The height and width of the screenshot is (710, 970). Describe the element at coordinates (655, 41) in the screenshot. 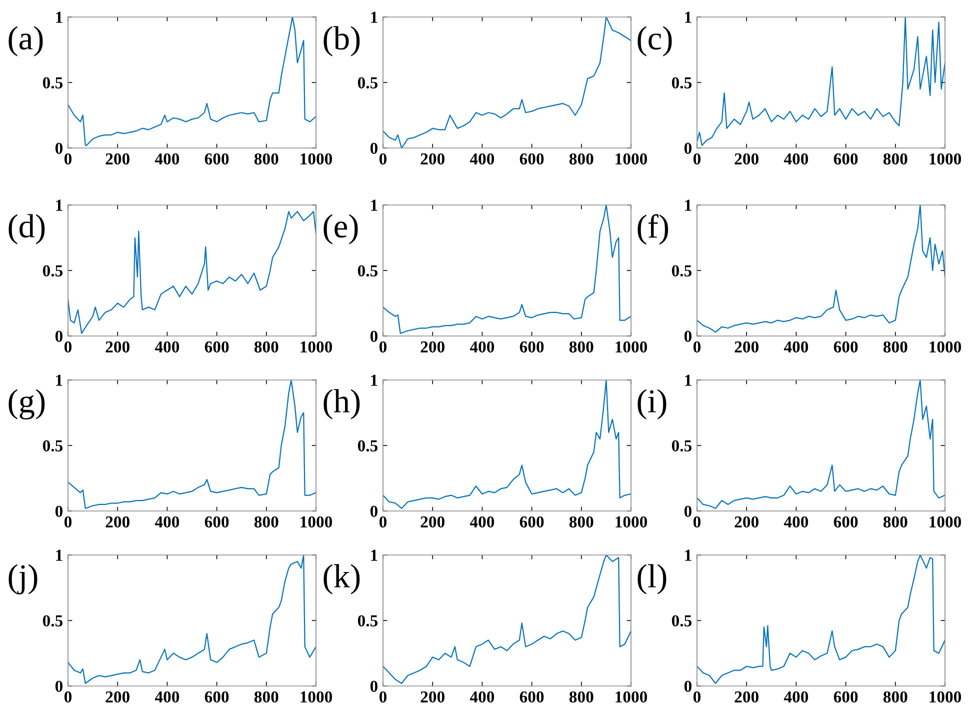

I see `chart-title: (c)` at that location.